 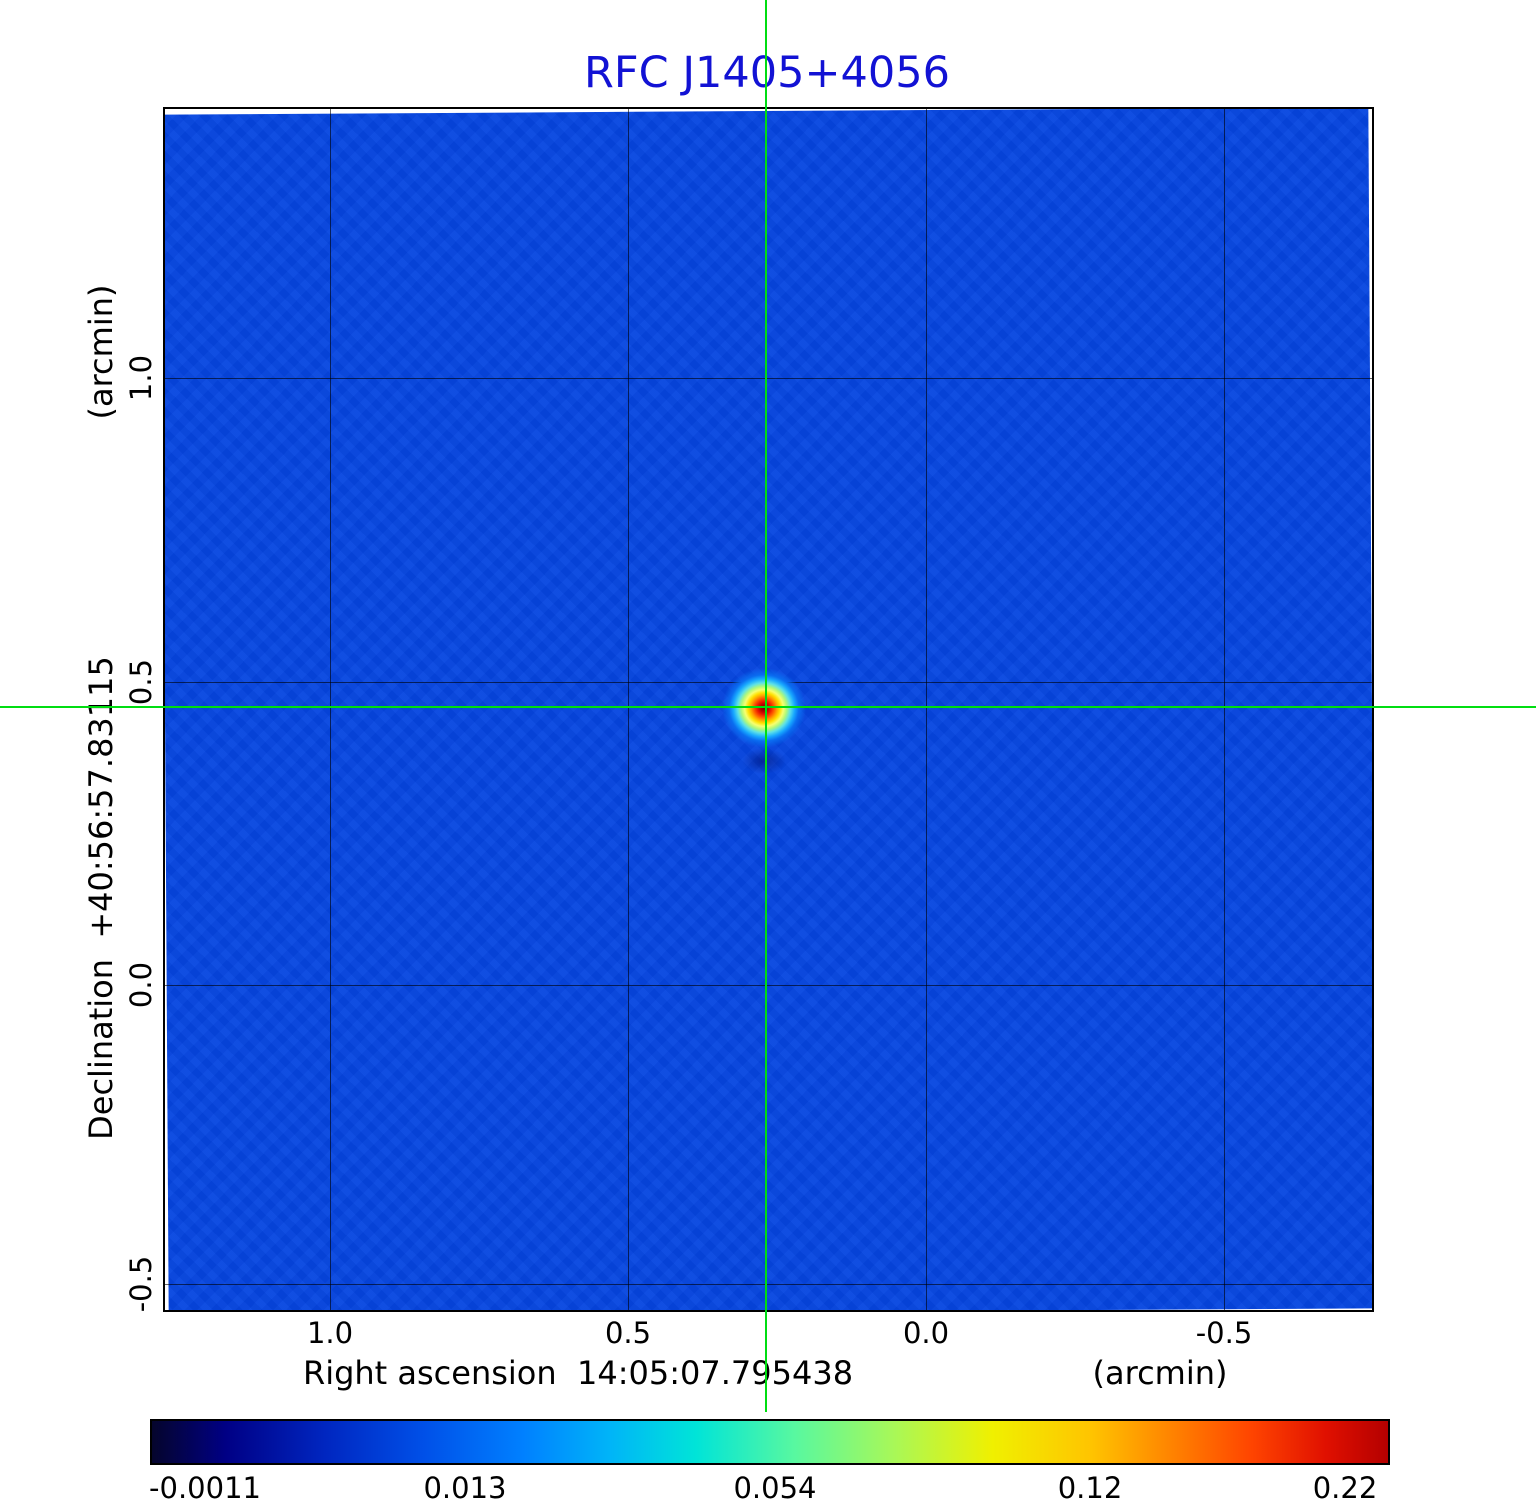 What do you see at coordinates (578, 1373) in the screenshot?
I see `x-axis-label: Right ascension 14:05:07.795438` at bounding box center [578, 1373].